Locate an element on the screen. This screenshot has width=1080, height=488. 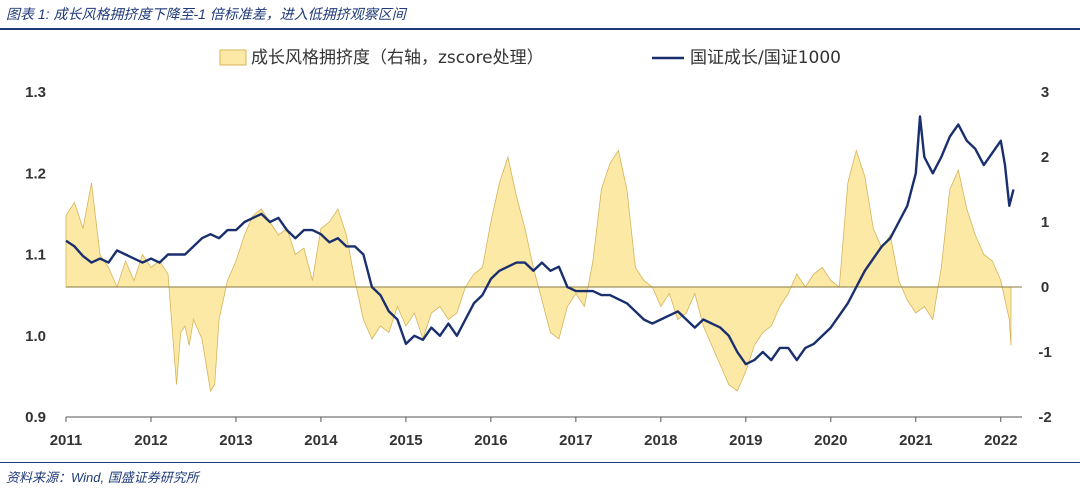
legend-label-line: 国证成长/国证1000 is located at coordinates (765, 58).